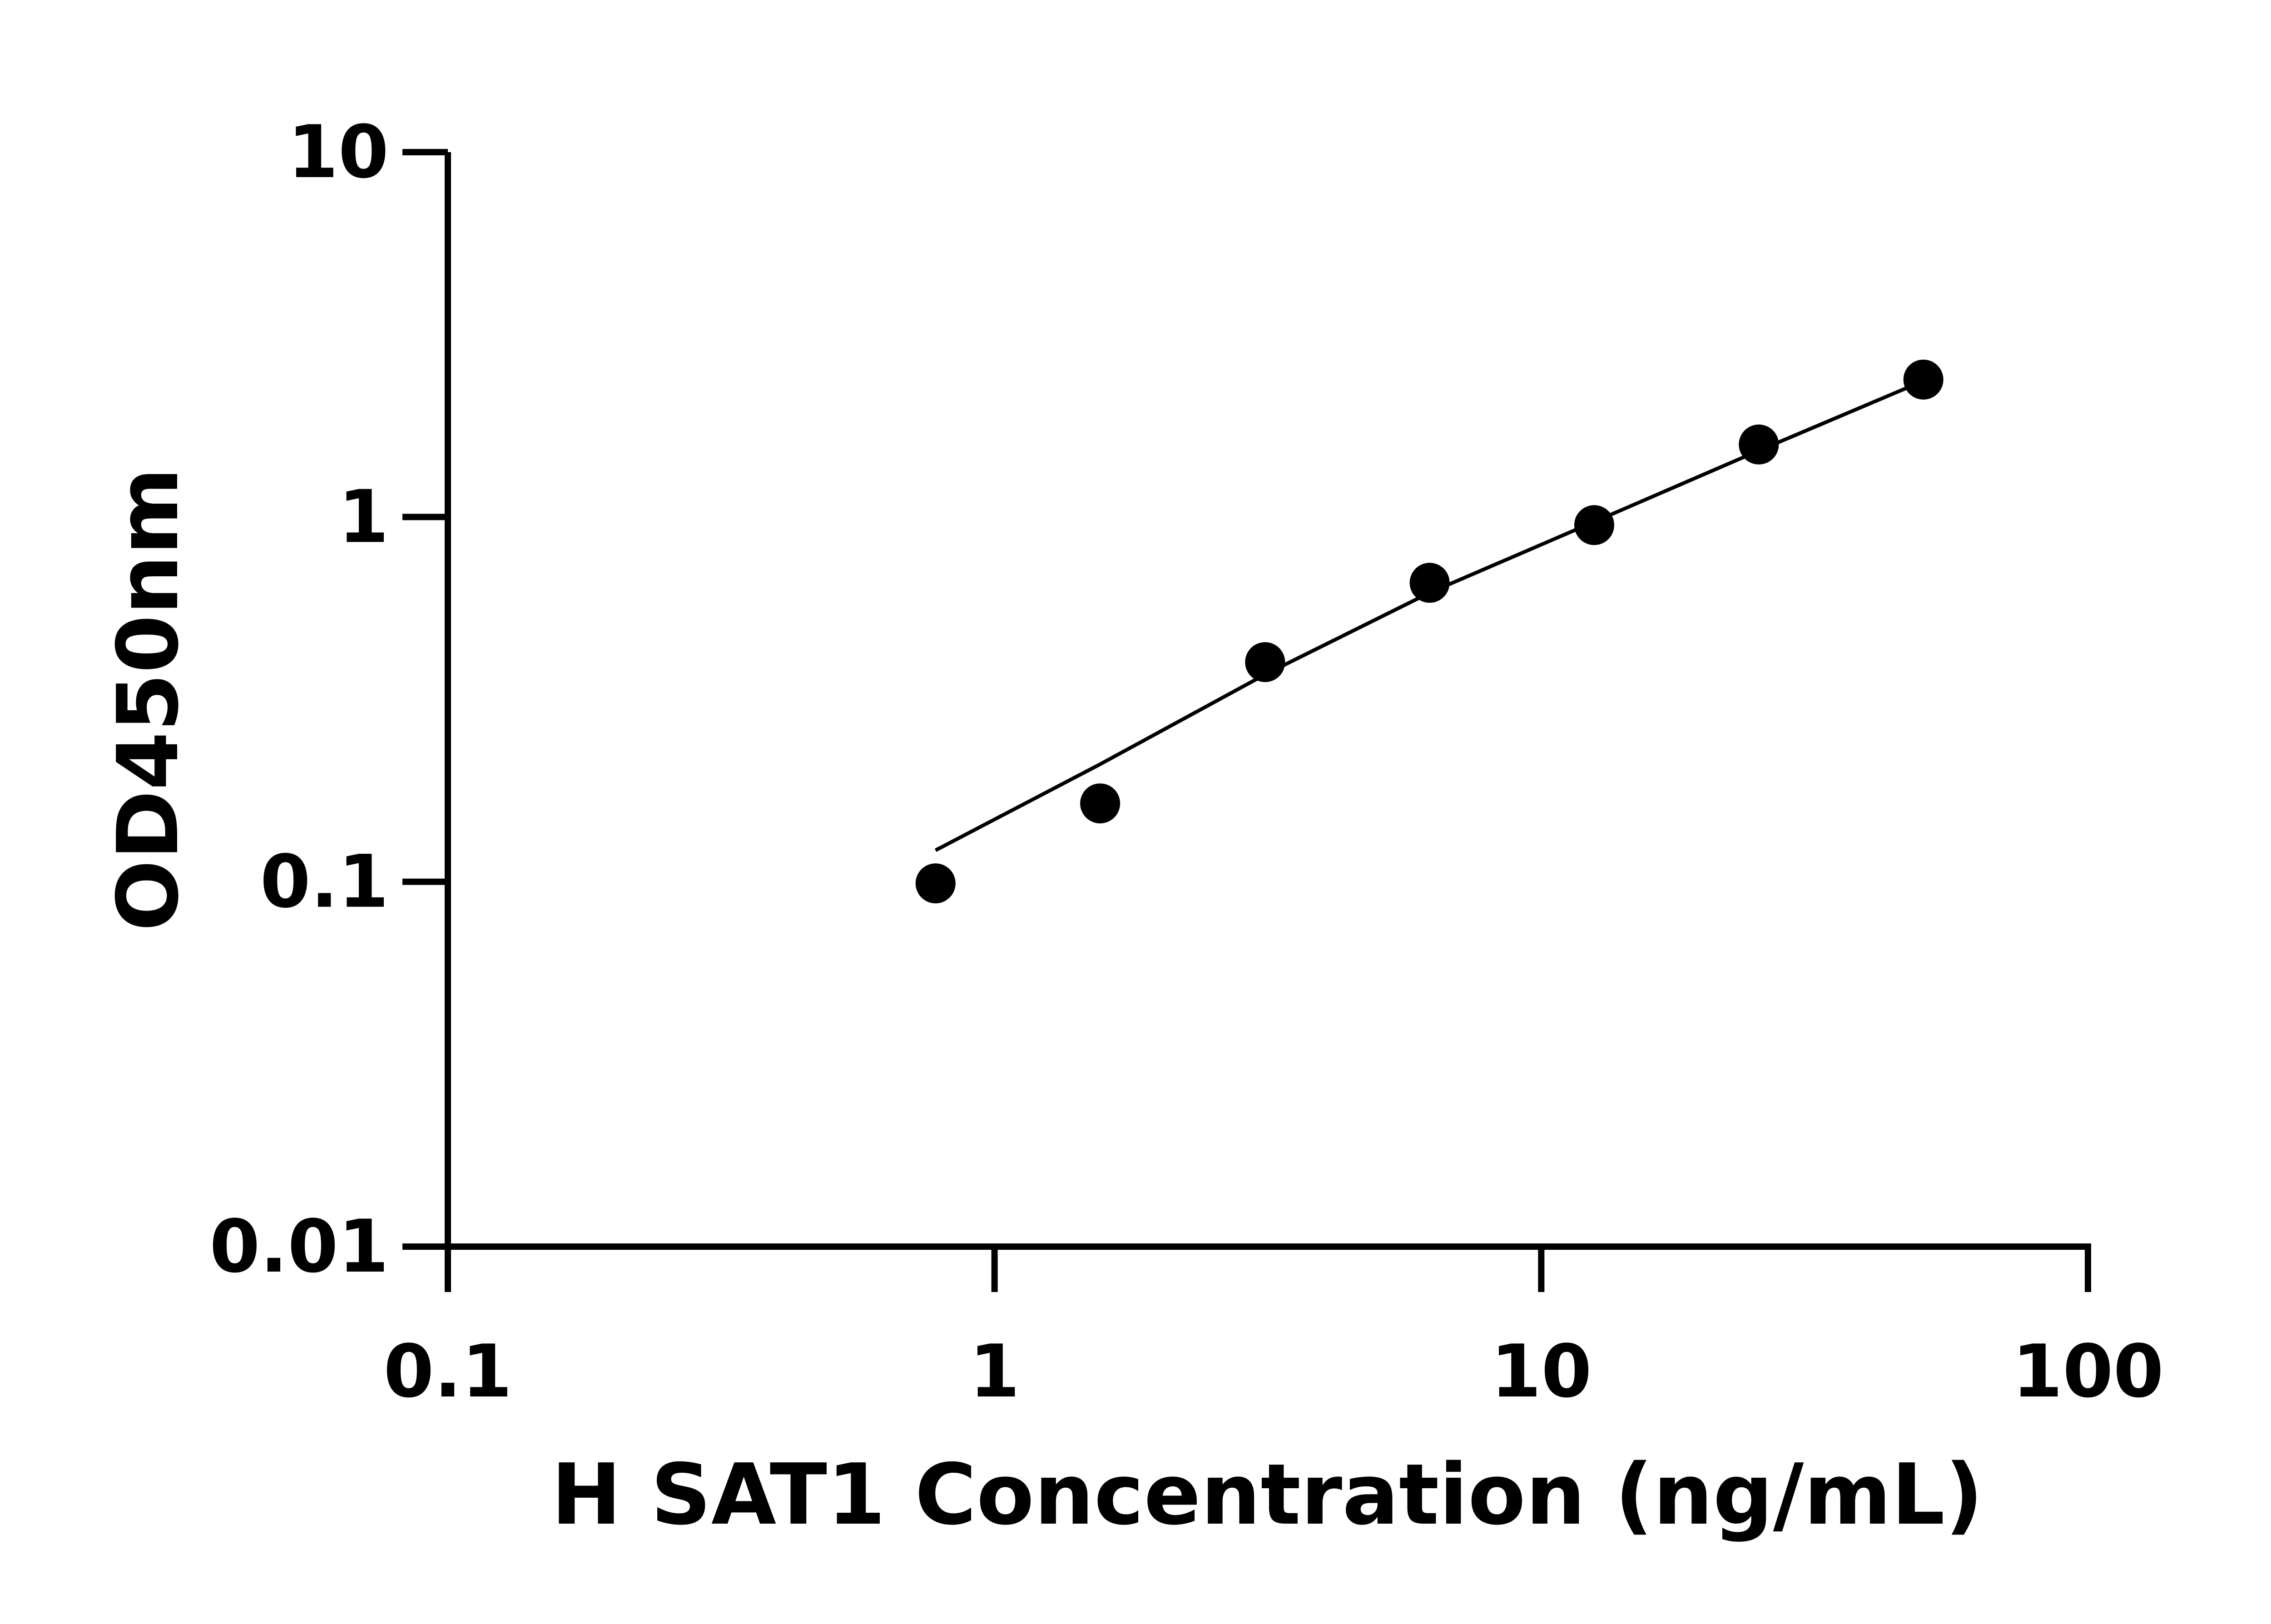 This screenshot has height=1624, width=2271. I want to click on y-tick-label: 10, so click(338, 151).